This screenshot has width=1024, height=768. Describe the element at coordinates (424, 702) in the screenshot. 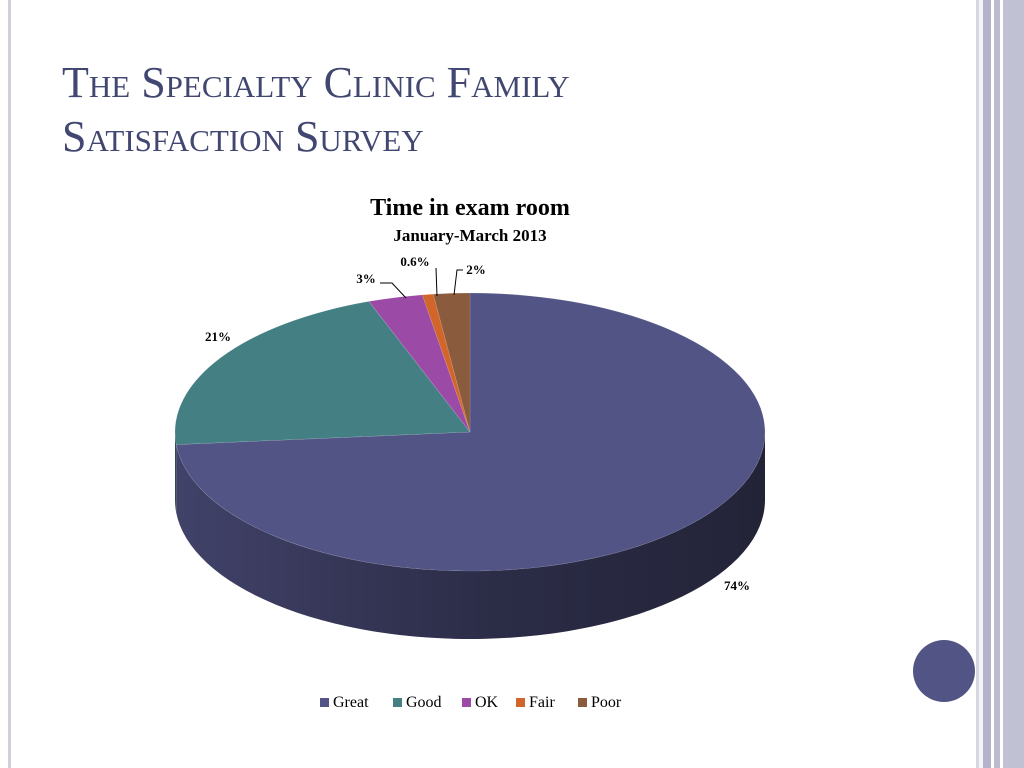

I see `legend-label-good: Good` at that location.